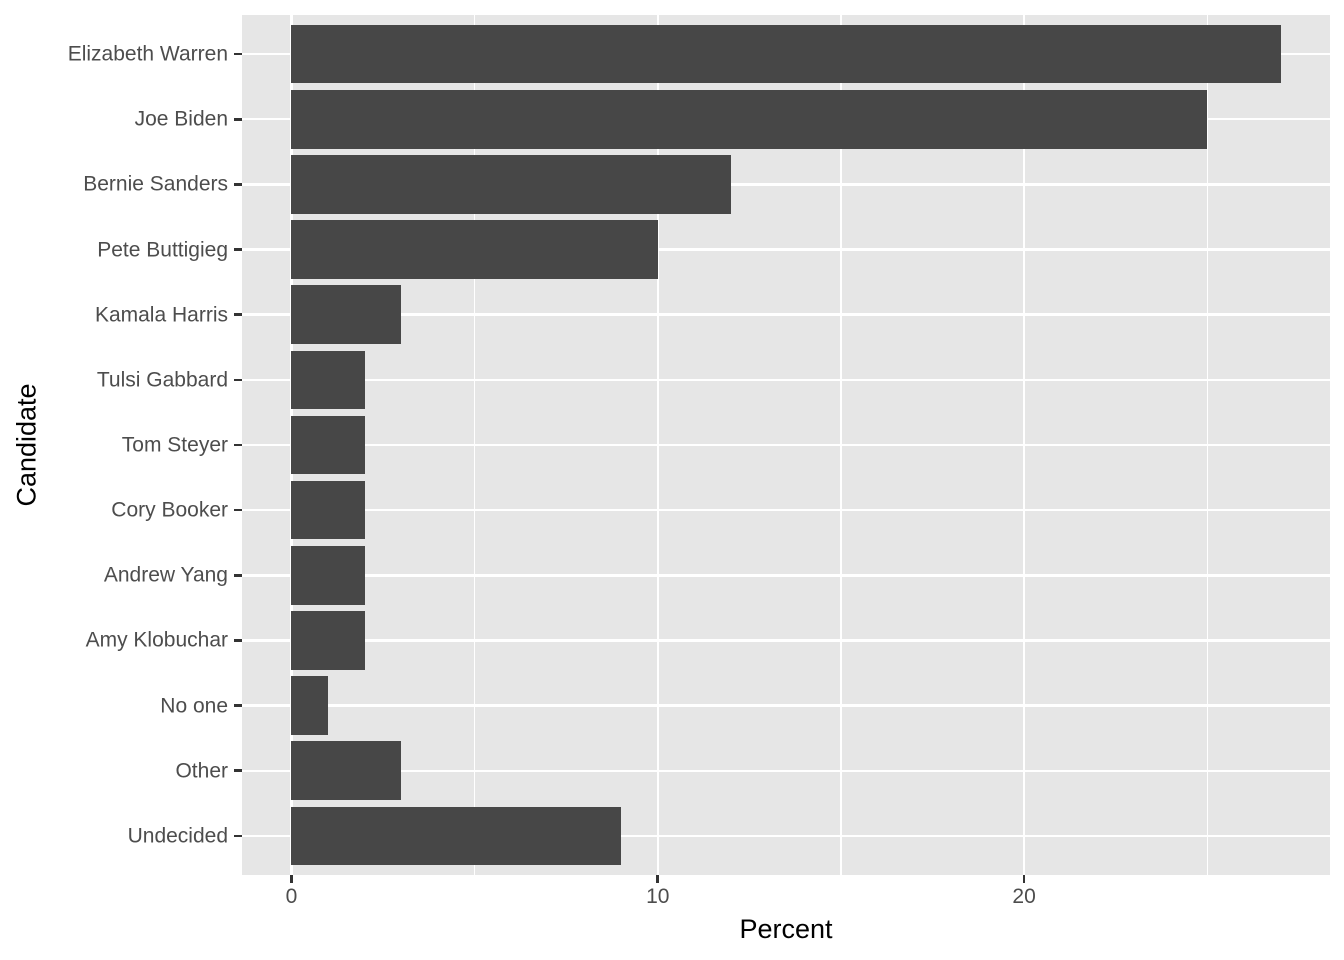  I want to click on y-tick-label: Andrew Yang, so click(165, 575).